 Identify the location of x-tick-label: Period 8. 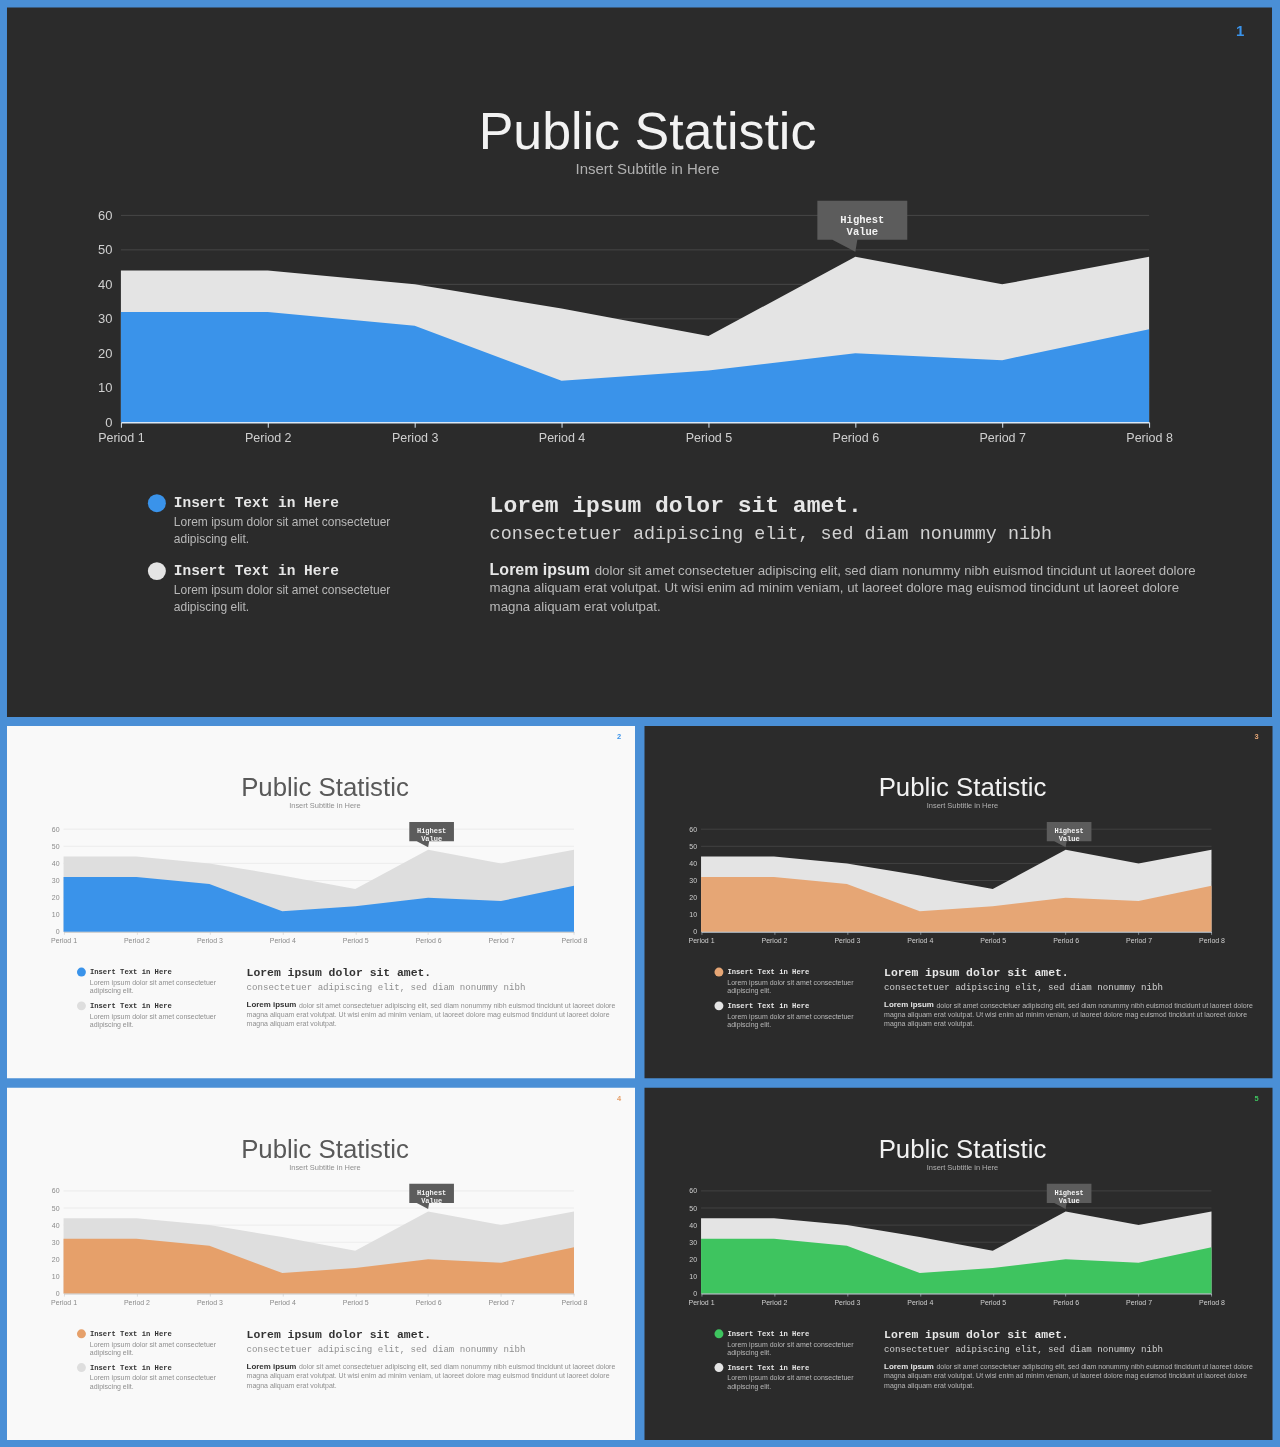
(1149, 437).